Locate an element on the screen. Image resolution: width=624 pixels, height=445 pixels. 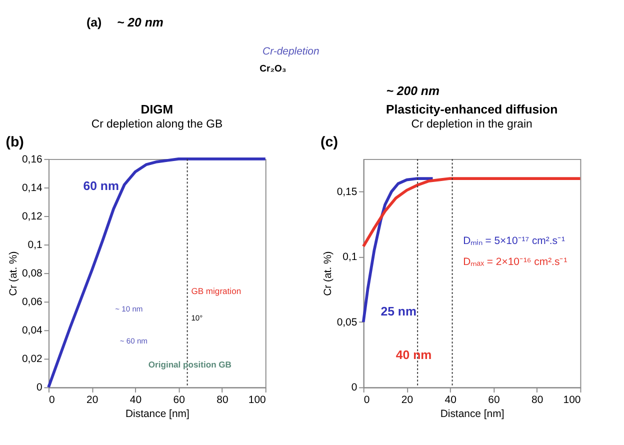
y-tick-label: 0,08 is located at coordinates (32, 274).